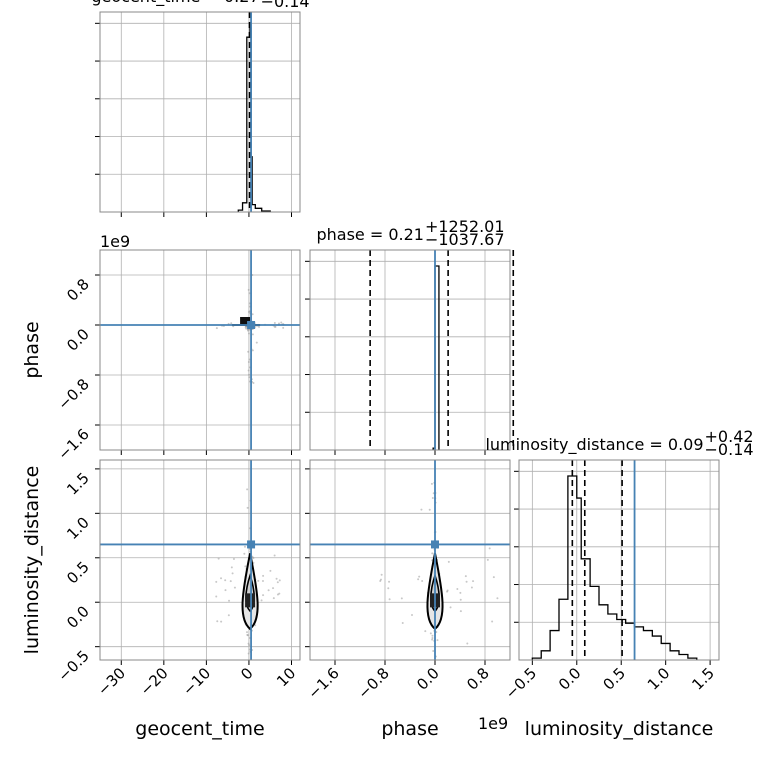 The image size is (760, 760). What do you see at coordinates (115, 241) in the screenshot?
I see `offset-label-phase-y: 1e9` at bounding box center [115, 241].